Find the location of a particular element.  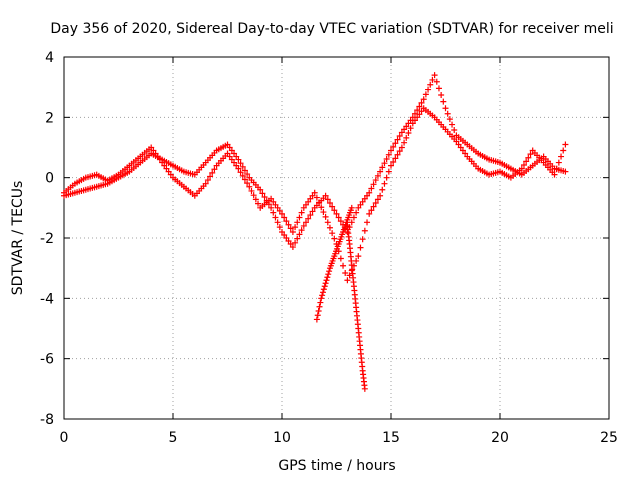

x-tick-label: 15 is located at coordinates (391, 438).